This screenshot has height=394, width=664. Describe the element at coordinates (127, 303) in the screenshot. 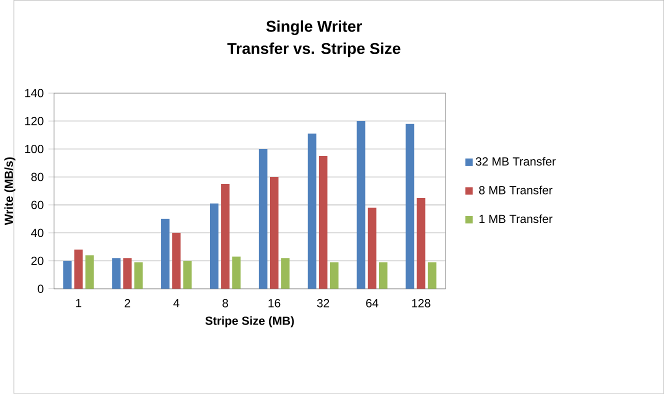

I see `x-tick-label: 2` at that location.